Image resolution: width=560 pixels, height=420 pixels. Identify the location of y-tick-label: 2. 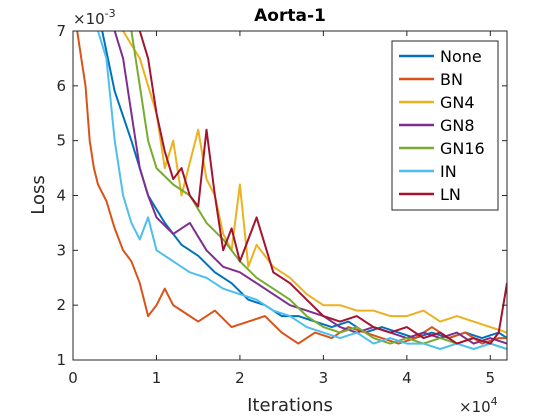
(61, 305).